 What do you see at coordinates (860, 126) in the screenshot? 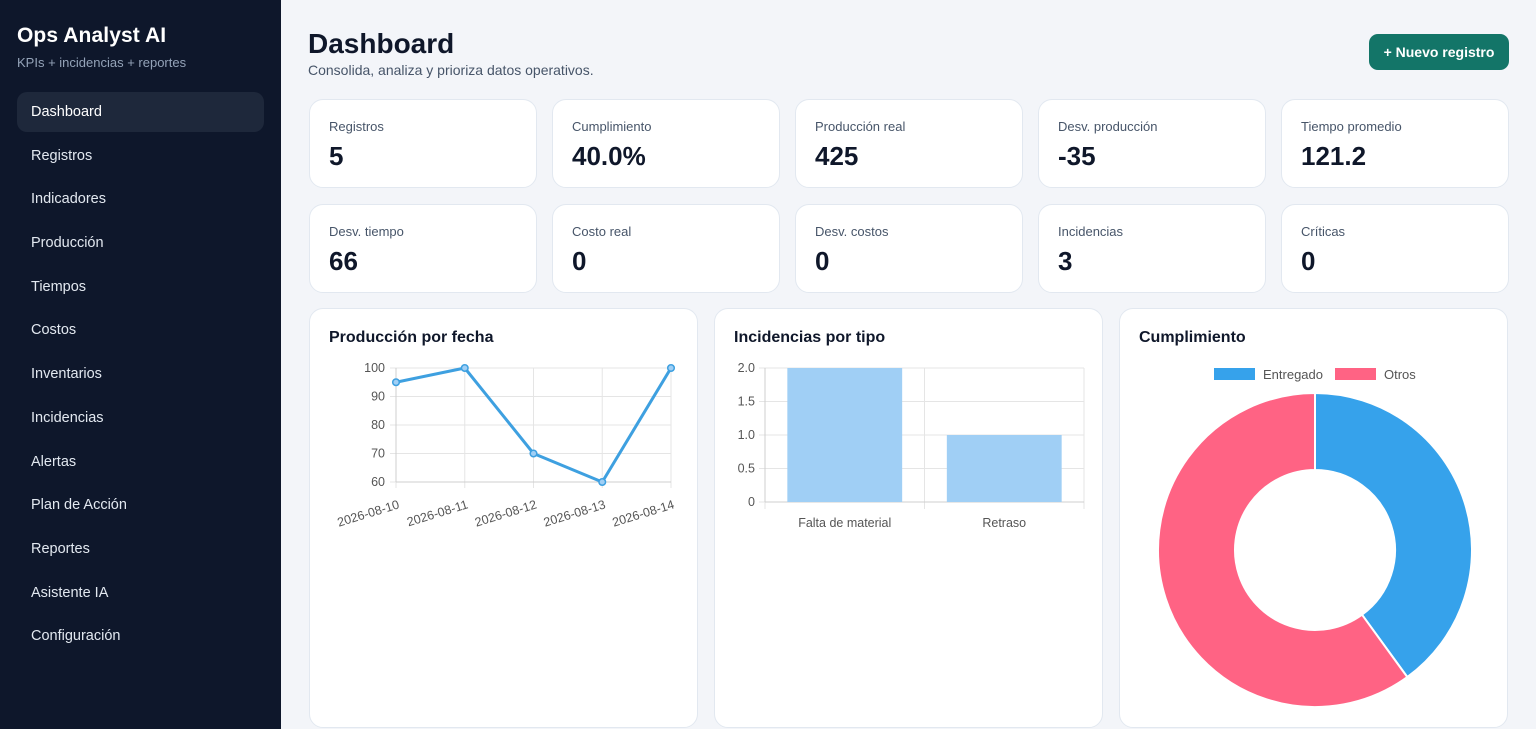
I see `kpi-label: Producción real` at bounding box center [860, 126].